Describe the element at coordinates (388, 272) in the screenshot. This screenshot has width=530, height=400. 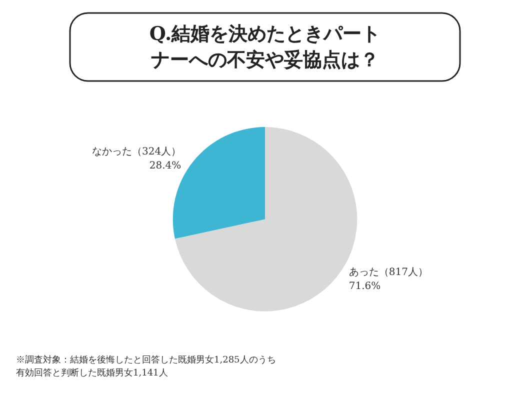
I see `slice-label: あった（817人）` at that location.